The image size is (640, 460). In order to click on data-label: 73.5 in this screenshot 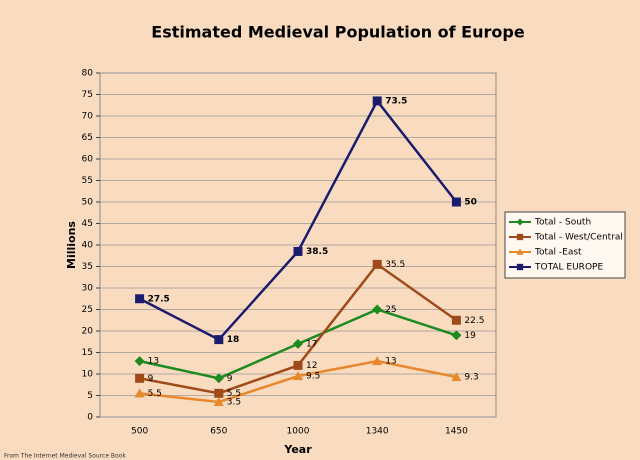, I will do `click(396, 101)`.